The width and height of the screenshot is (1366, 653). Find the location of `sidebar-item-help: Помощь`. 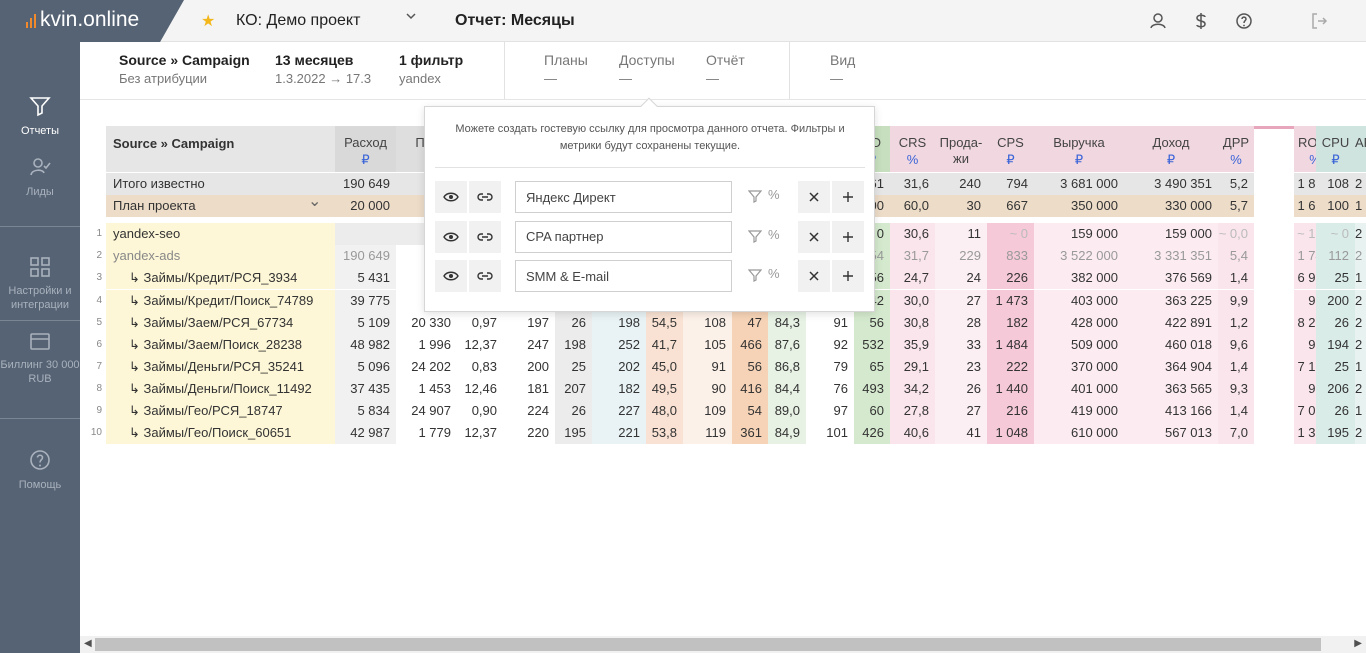

sidebar-item-help: Помощь is located at coordinates (40, 470).